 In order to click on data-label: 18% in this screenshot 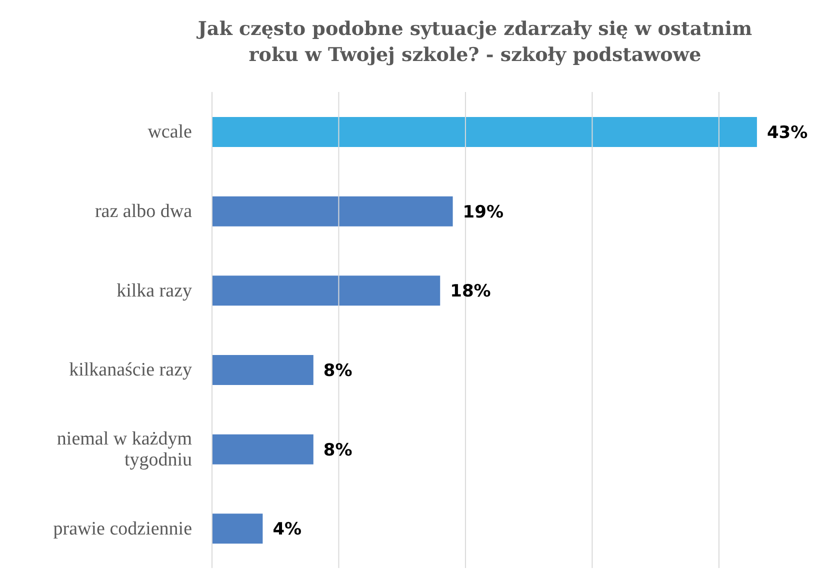, I will do `click(470, 292)`.